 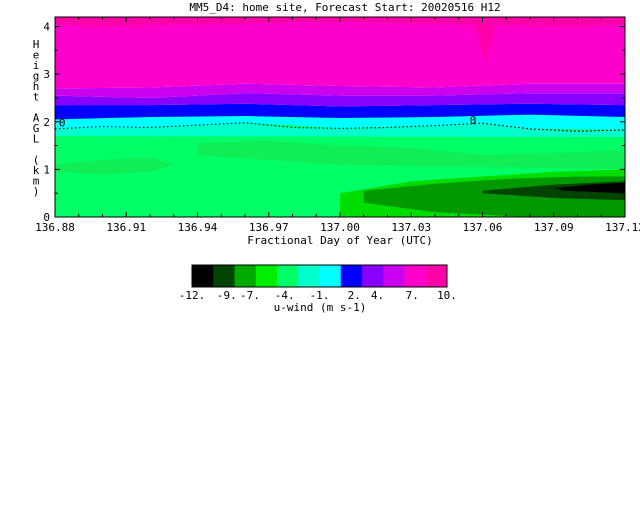 I want to click on x-tick-label: 137.03, so click(x=411, y=227).